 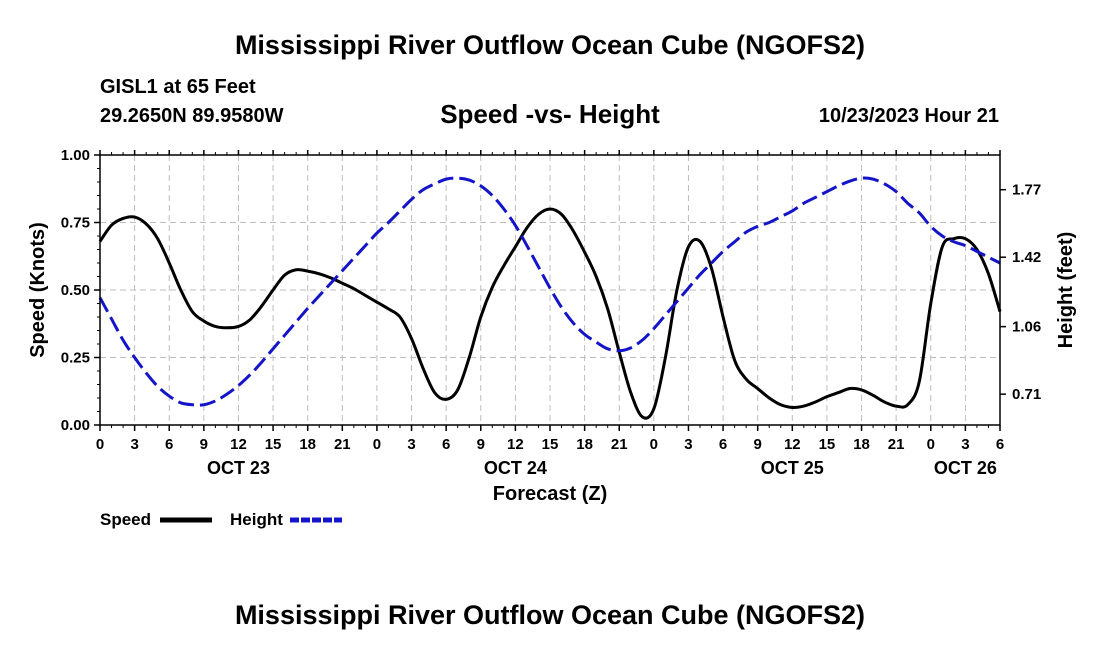 I want to click on legend-height-label: Height, so click(x=256, y=519).